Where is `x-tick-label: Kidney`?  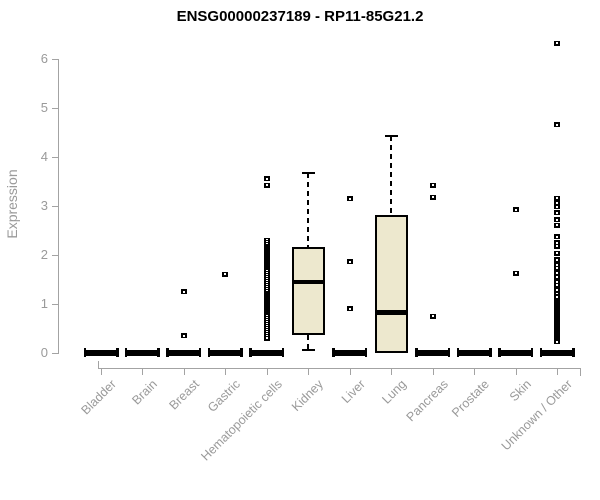 x-tick-label: Kidney is located at coordinates (308, 395).